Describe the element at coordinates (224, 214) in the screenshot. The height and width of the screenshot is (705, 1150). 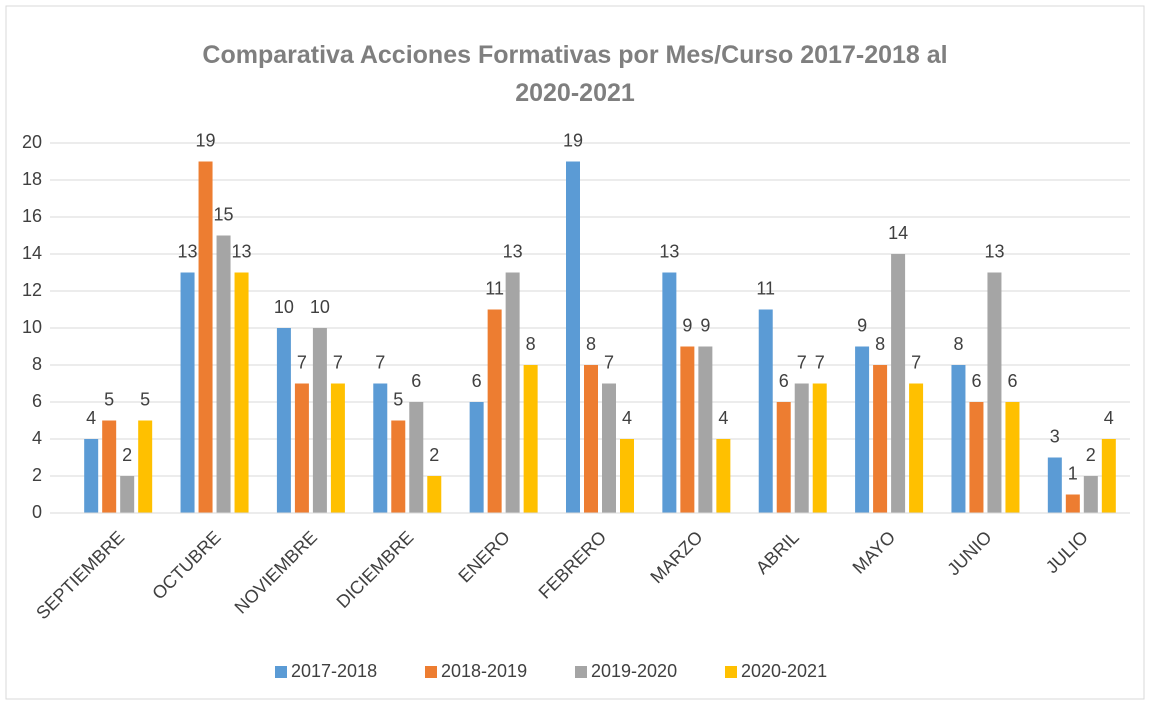
I see `data-label: 15` at that location.